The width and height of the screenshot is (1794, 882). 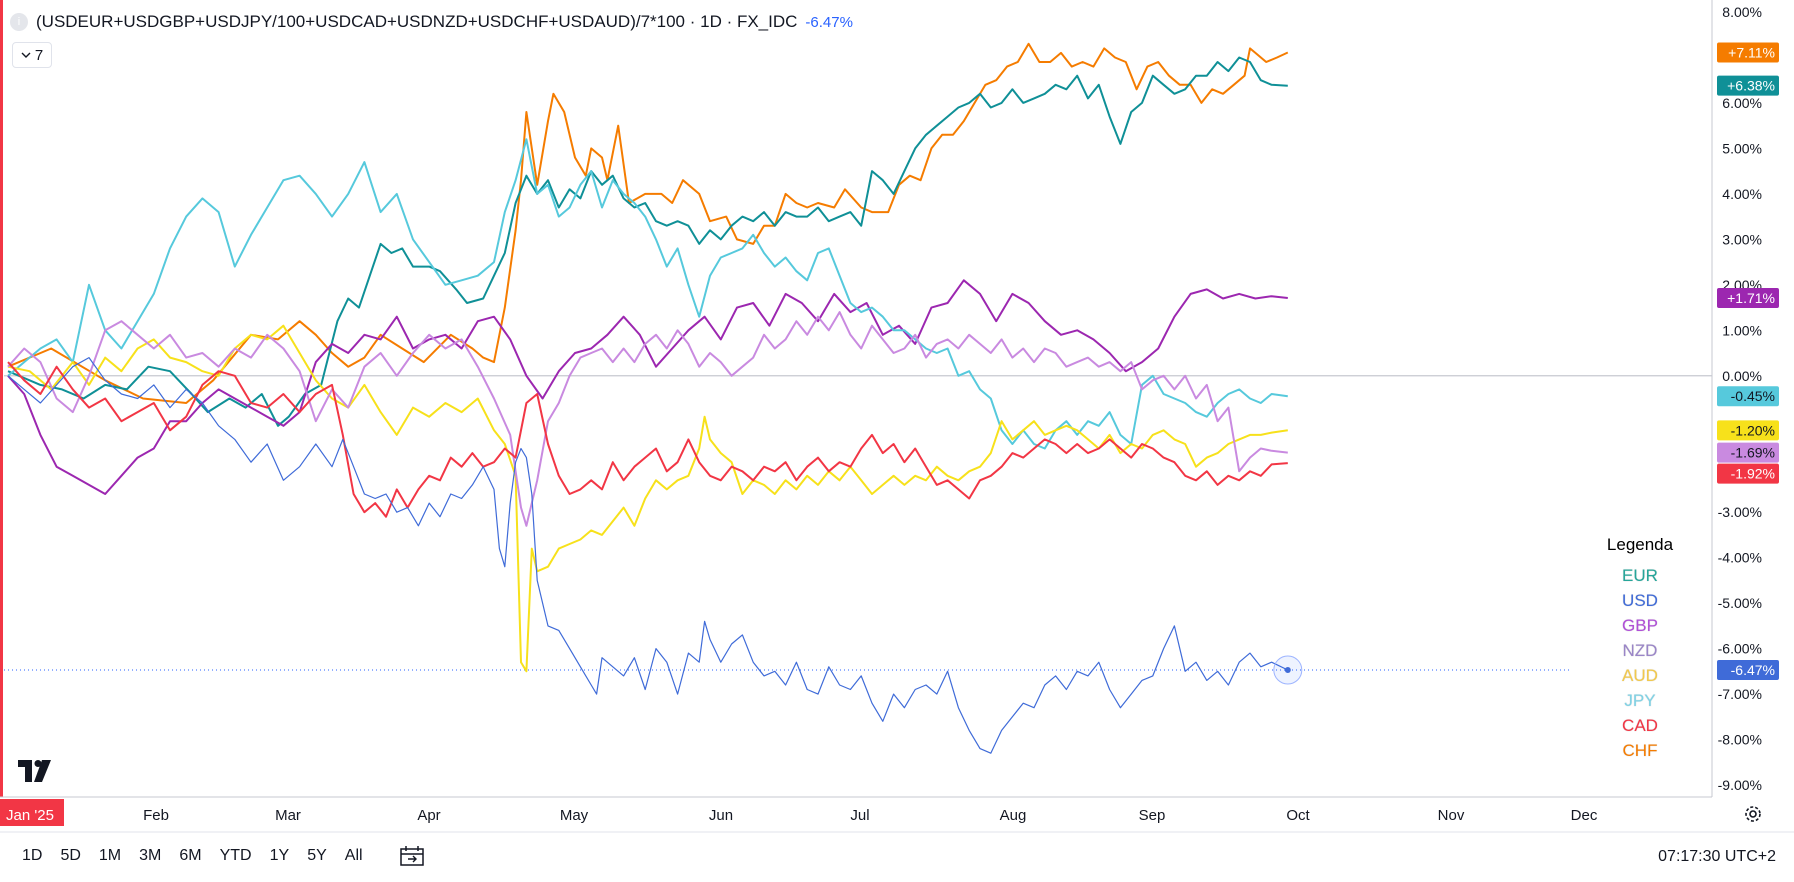 What do you see at coordinates (1742, 12) in the screenshot?
I see `y-tick-label: 8.00%` at bounding box center [1742, 12].